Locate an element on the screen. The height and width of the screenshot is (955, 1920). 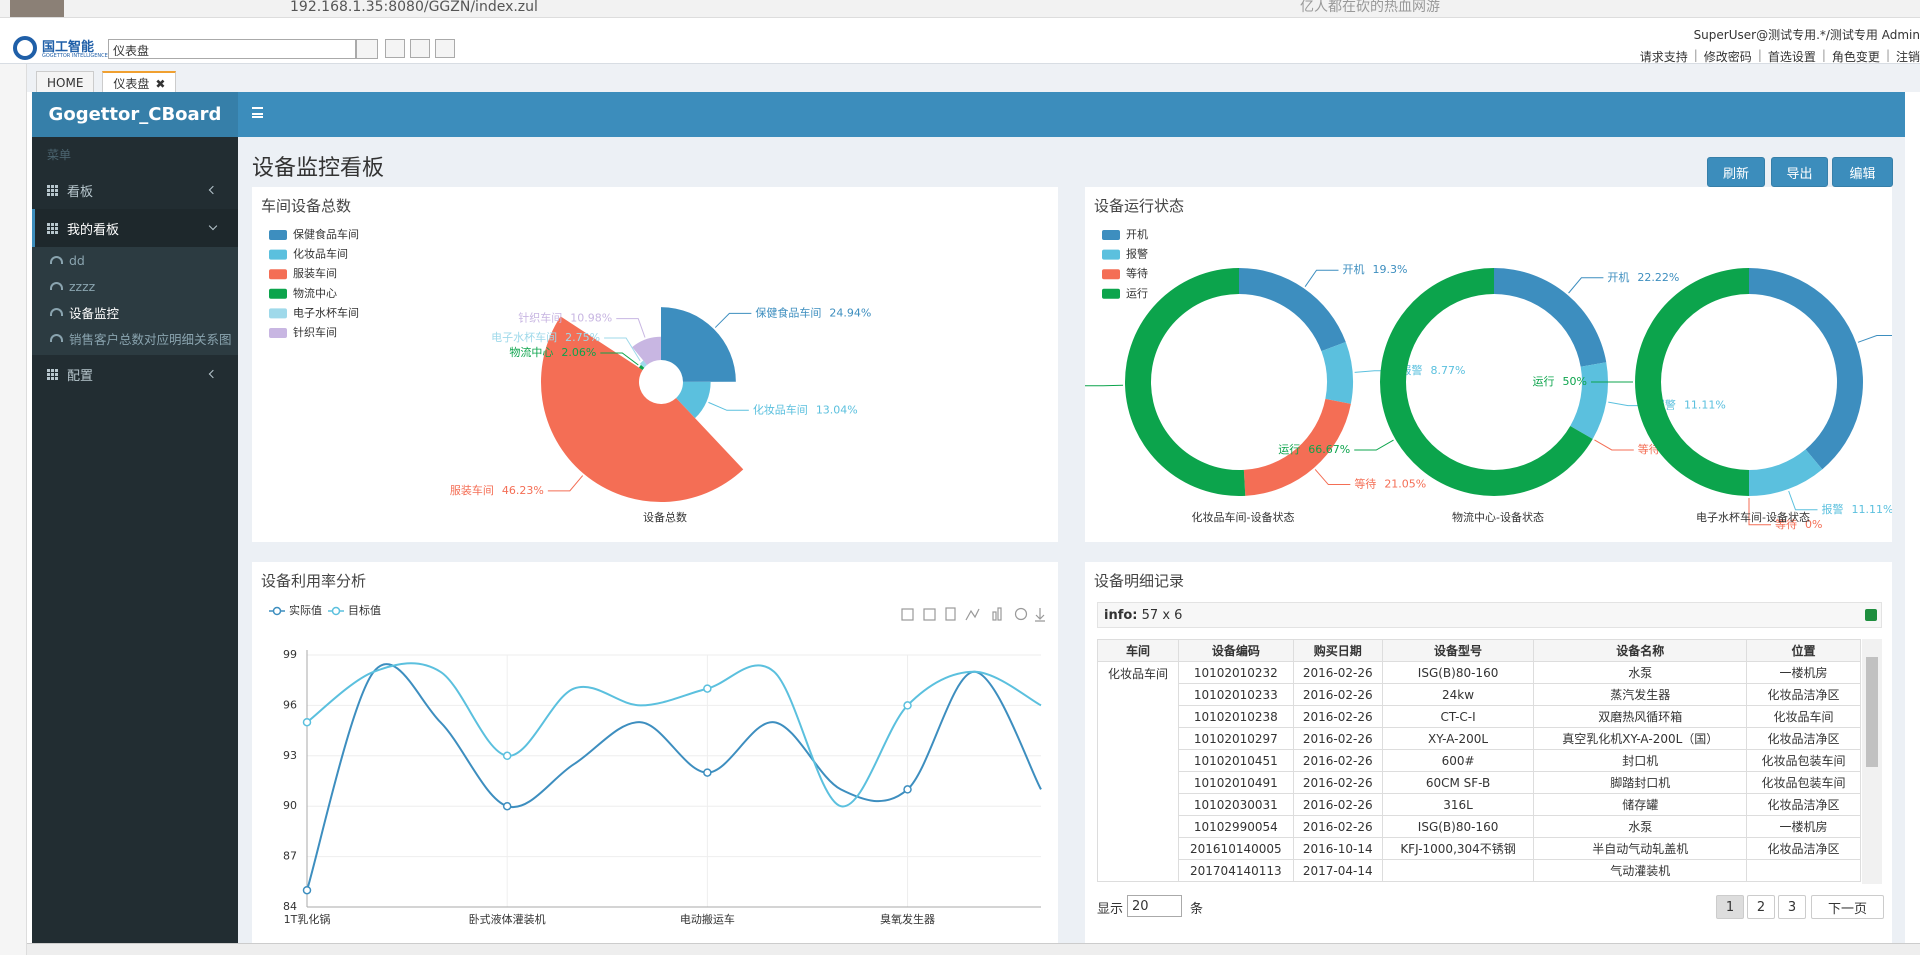
chart-caption: 设备总数 is located at coordinates (665, 517).